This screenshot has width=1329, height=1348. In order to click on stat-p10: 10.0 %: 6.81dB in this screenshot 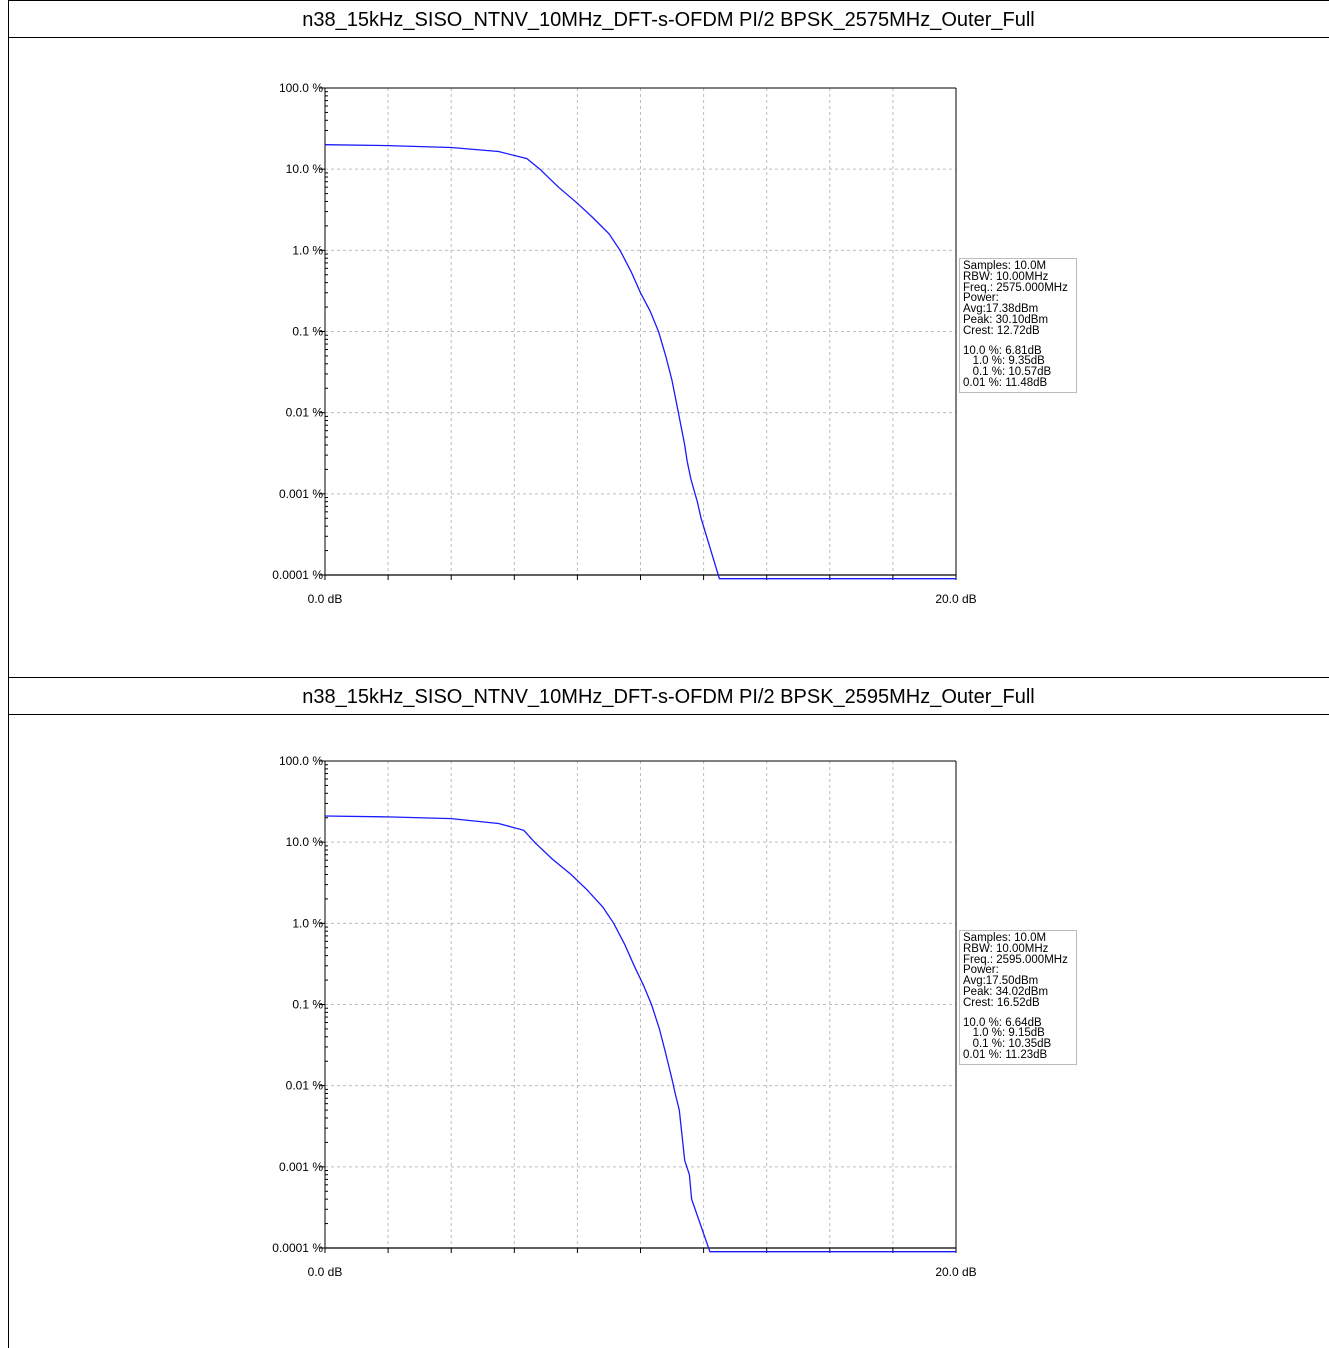, I will do `click(1002, 350)`.